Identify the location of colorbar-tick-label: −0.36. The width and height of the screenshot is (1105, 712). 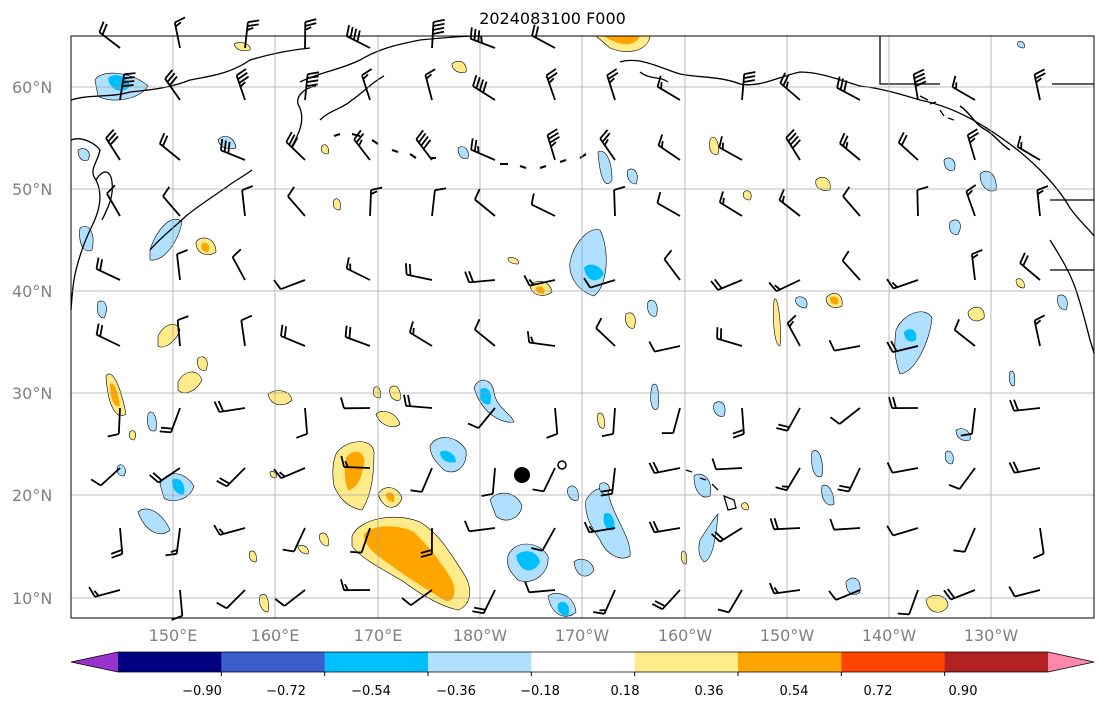
(456, 691).